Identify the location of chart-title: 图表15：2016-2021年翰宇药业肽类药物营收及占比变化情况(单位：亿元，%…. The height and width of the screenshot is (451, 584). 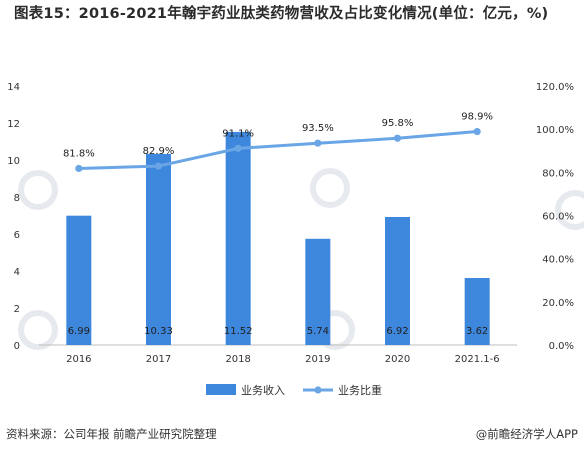
(281, 14).